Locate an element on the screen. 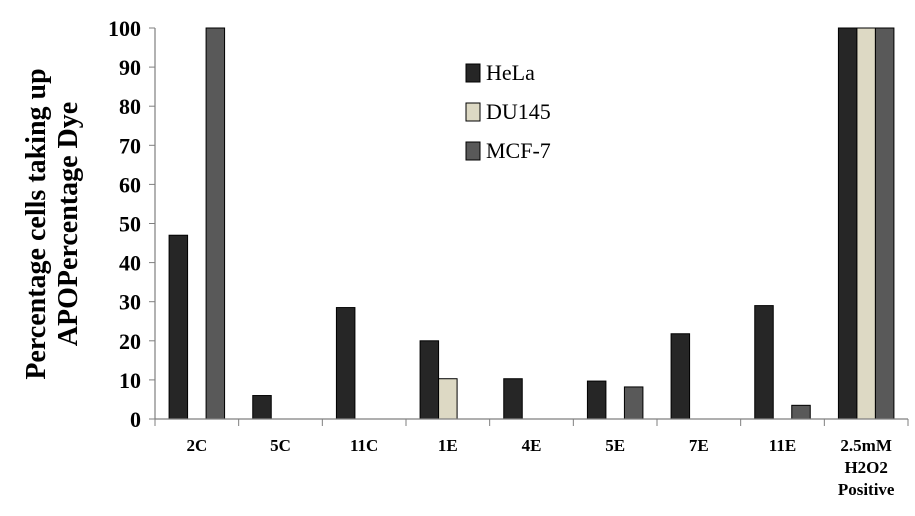 This screenshot has width=915, height=516. x-category-label: Positive is located at coordinates (866, 489).